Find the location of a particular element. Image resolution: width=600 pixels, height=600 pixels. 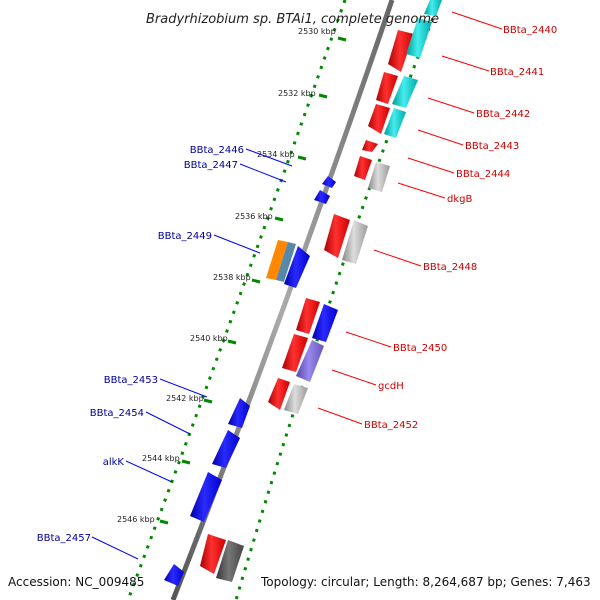

gene-label-BBta_2442: BBta_2442 is located at coordinates (503, 114).